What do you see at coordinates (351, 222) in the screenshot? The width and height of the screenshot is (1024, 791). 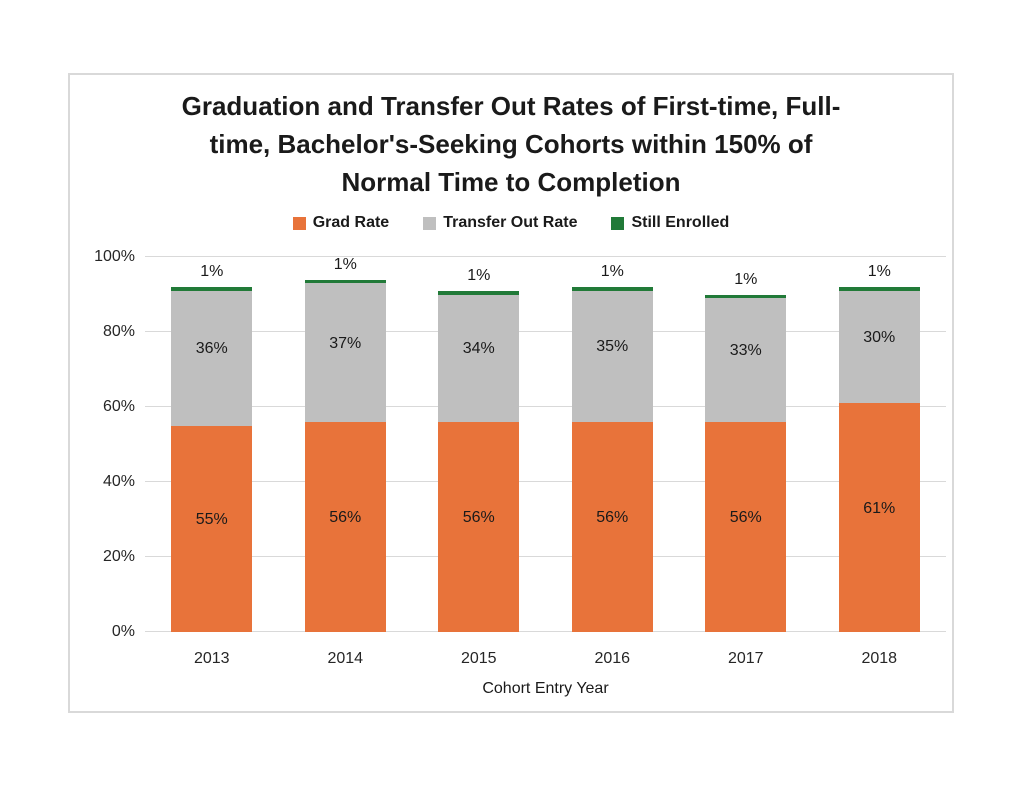 I see `legend-label: Grad Rate` at bounding box center [351, 222].